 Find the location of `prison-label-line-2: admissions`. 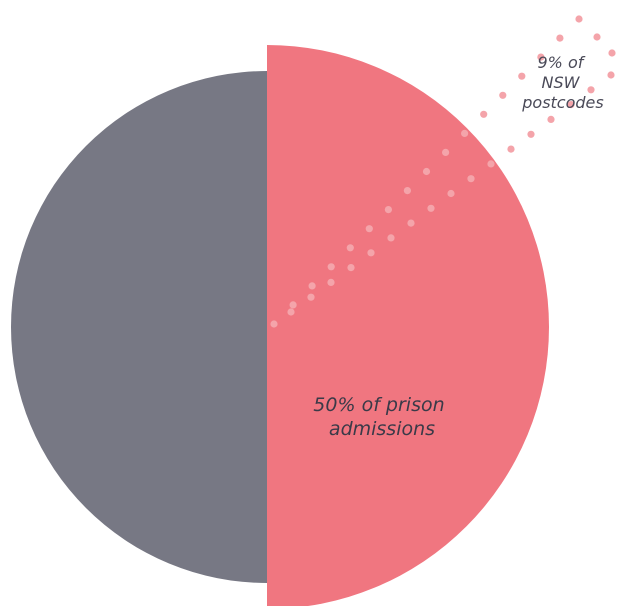

prison-label-line-2: admissions is located at coordinates (382, 429).